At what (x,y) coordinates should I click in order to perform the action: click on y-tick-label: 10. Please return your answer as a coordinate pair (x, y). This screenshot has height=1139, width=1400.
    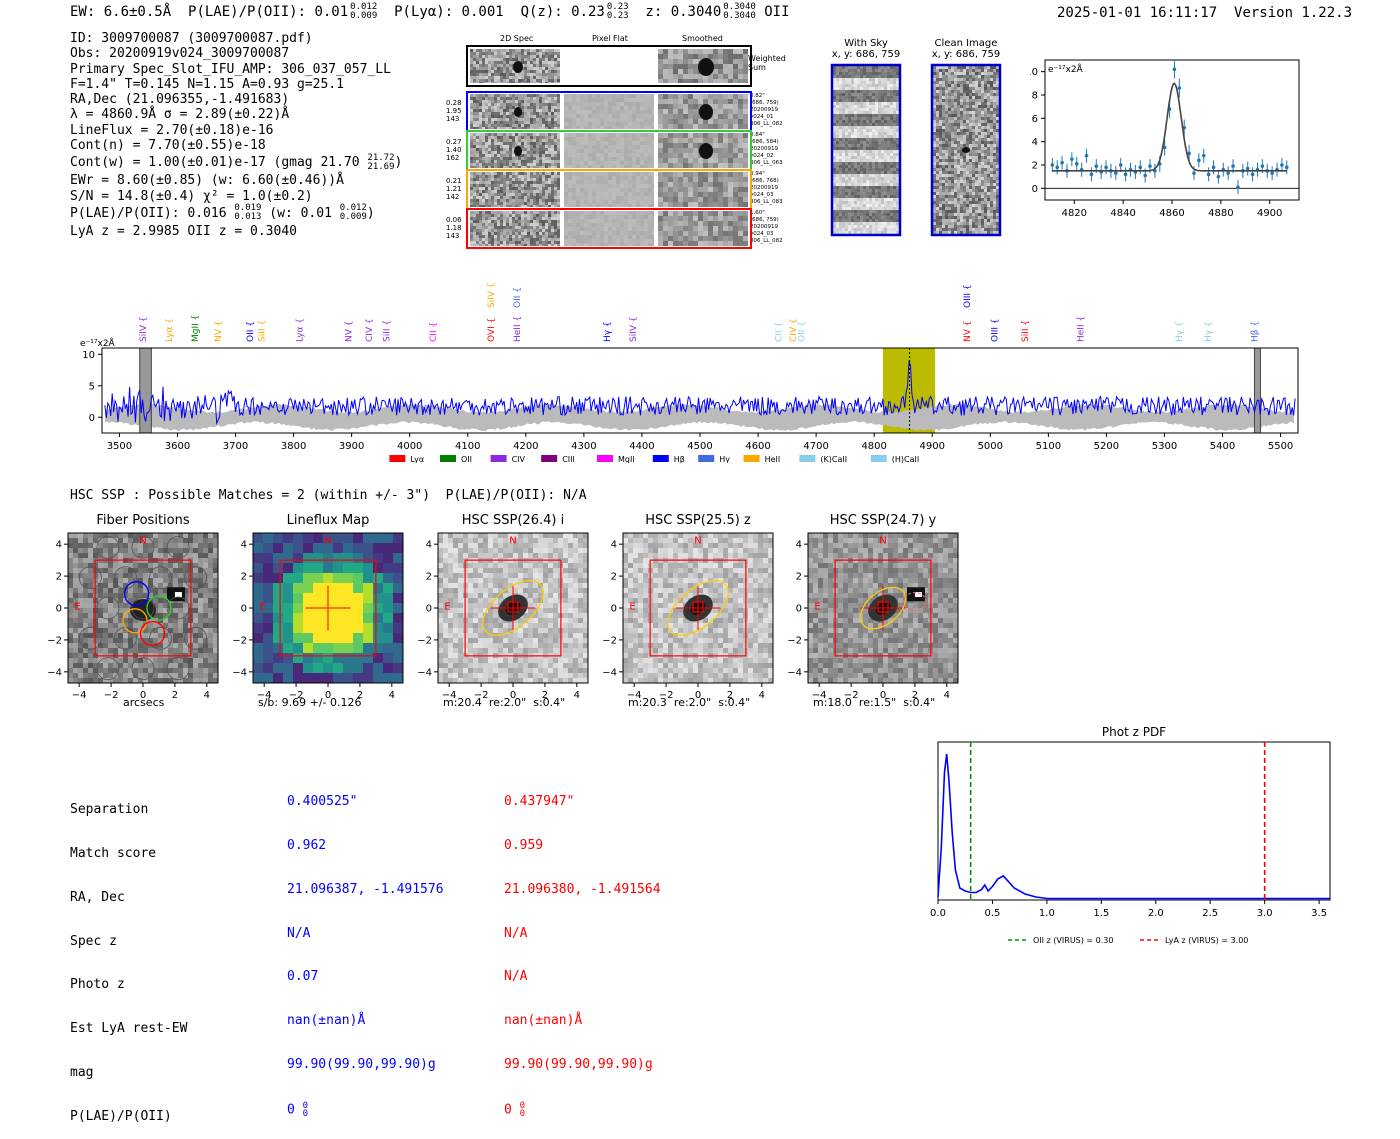
    Looking at the image, I should click on (1034, 72).